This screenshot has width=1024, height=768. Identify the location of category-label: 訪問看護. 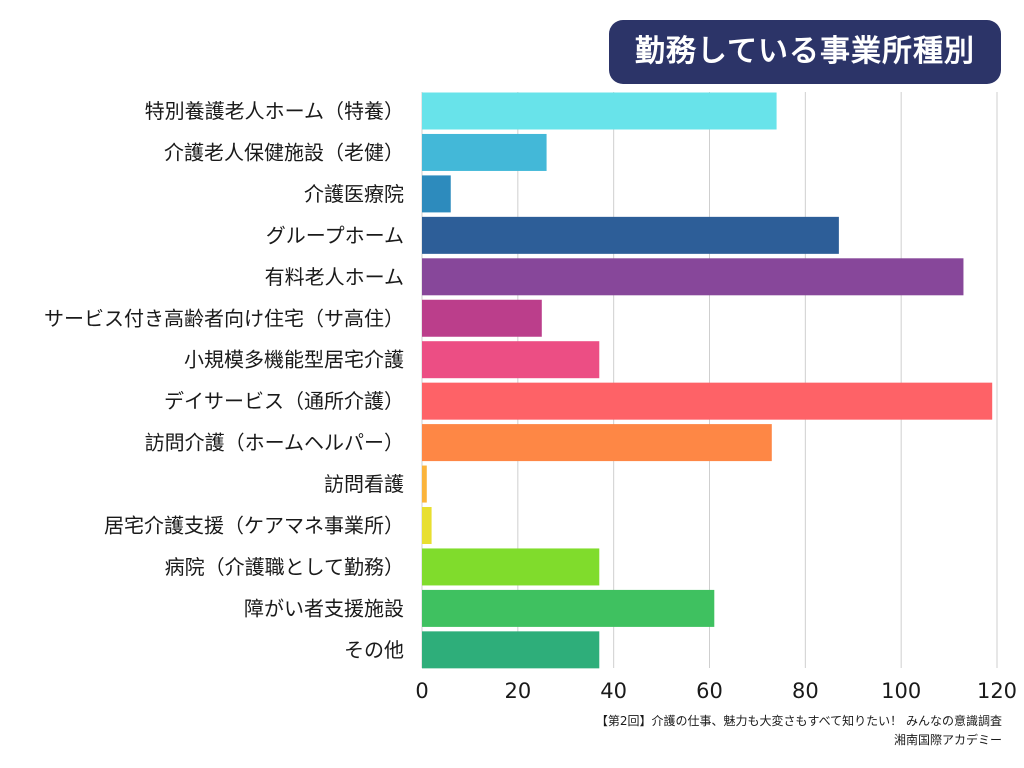
(364, 484).